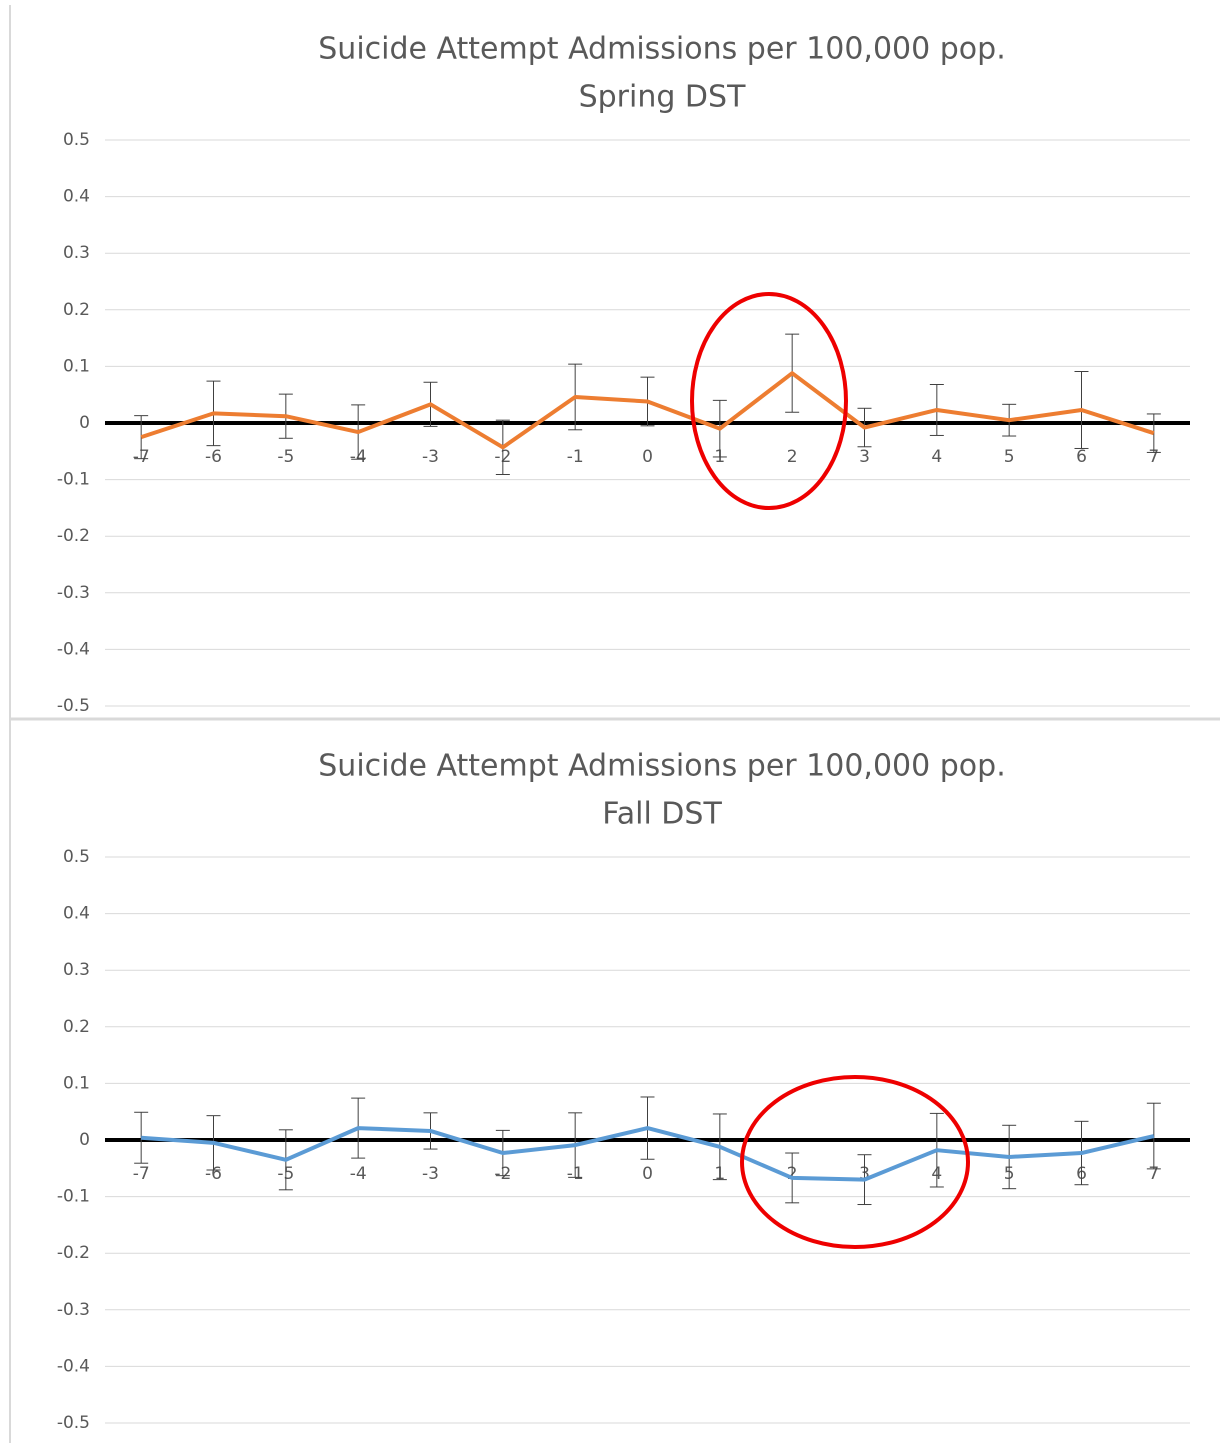 The image size is (1220, 1443). What do you see at coordinates (575, 457) in the screenshot?
I see `x-tick-label: -1` at bounding box center [575, 457].